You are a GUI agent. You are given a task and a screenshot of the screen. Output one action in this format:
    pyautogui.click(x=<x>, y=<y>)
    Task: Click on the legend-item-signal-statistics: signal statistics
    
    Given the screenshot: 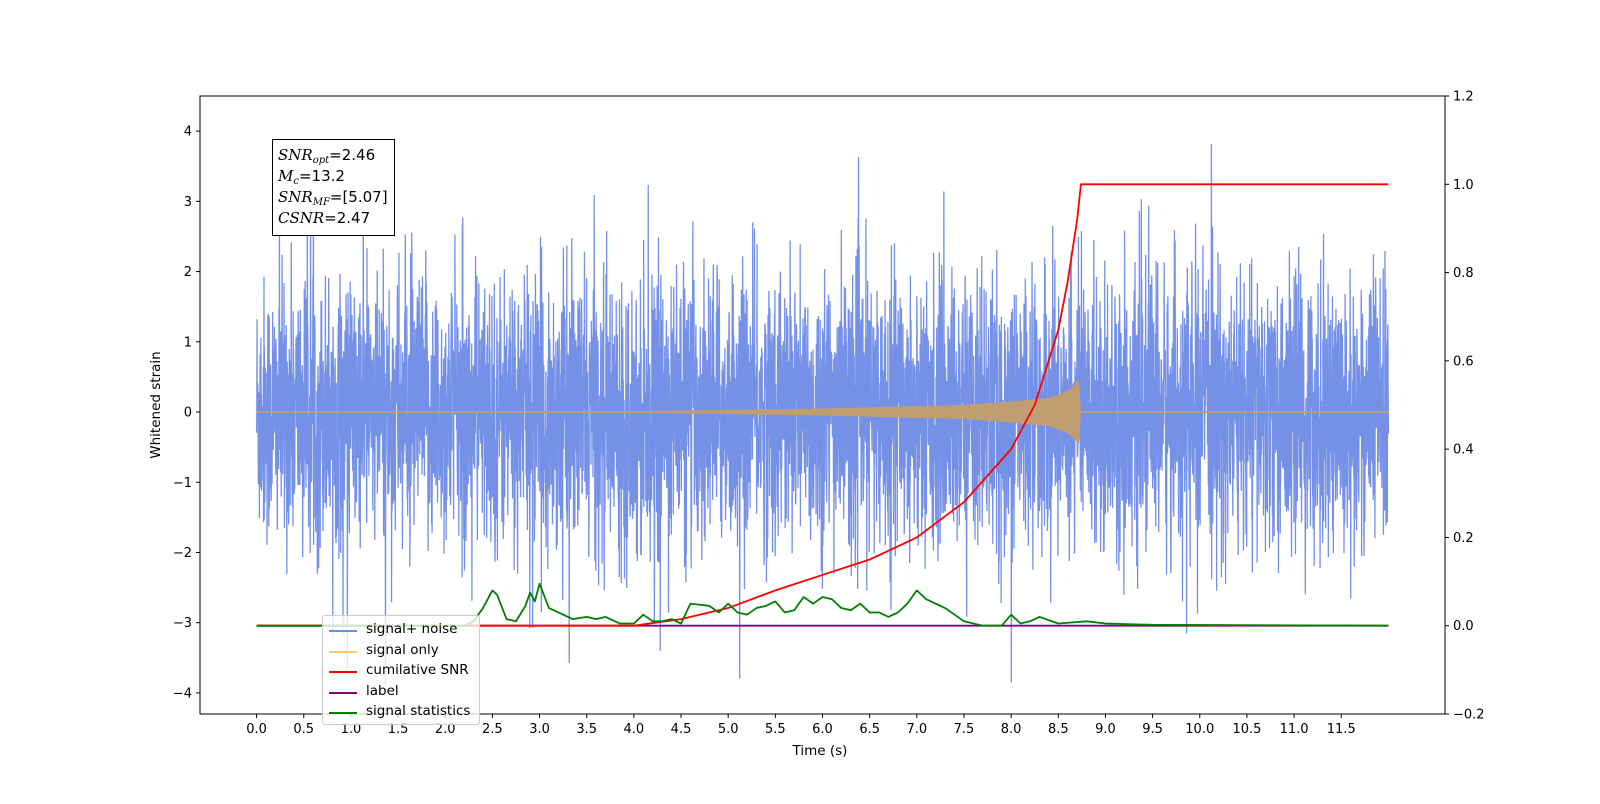 What is the action you would take?
    pyautogui.click(x=401, y=712)
    